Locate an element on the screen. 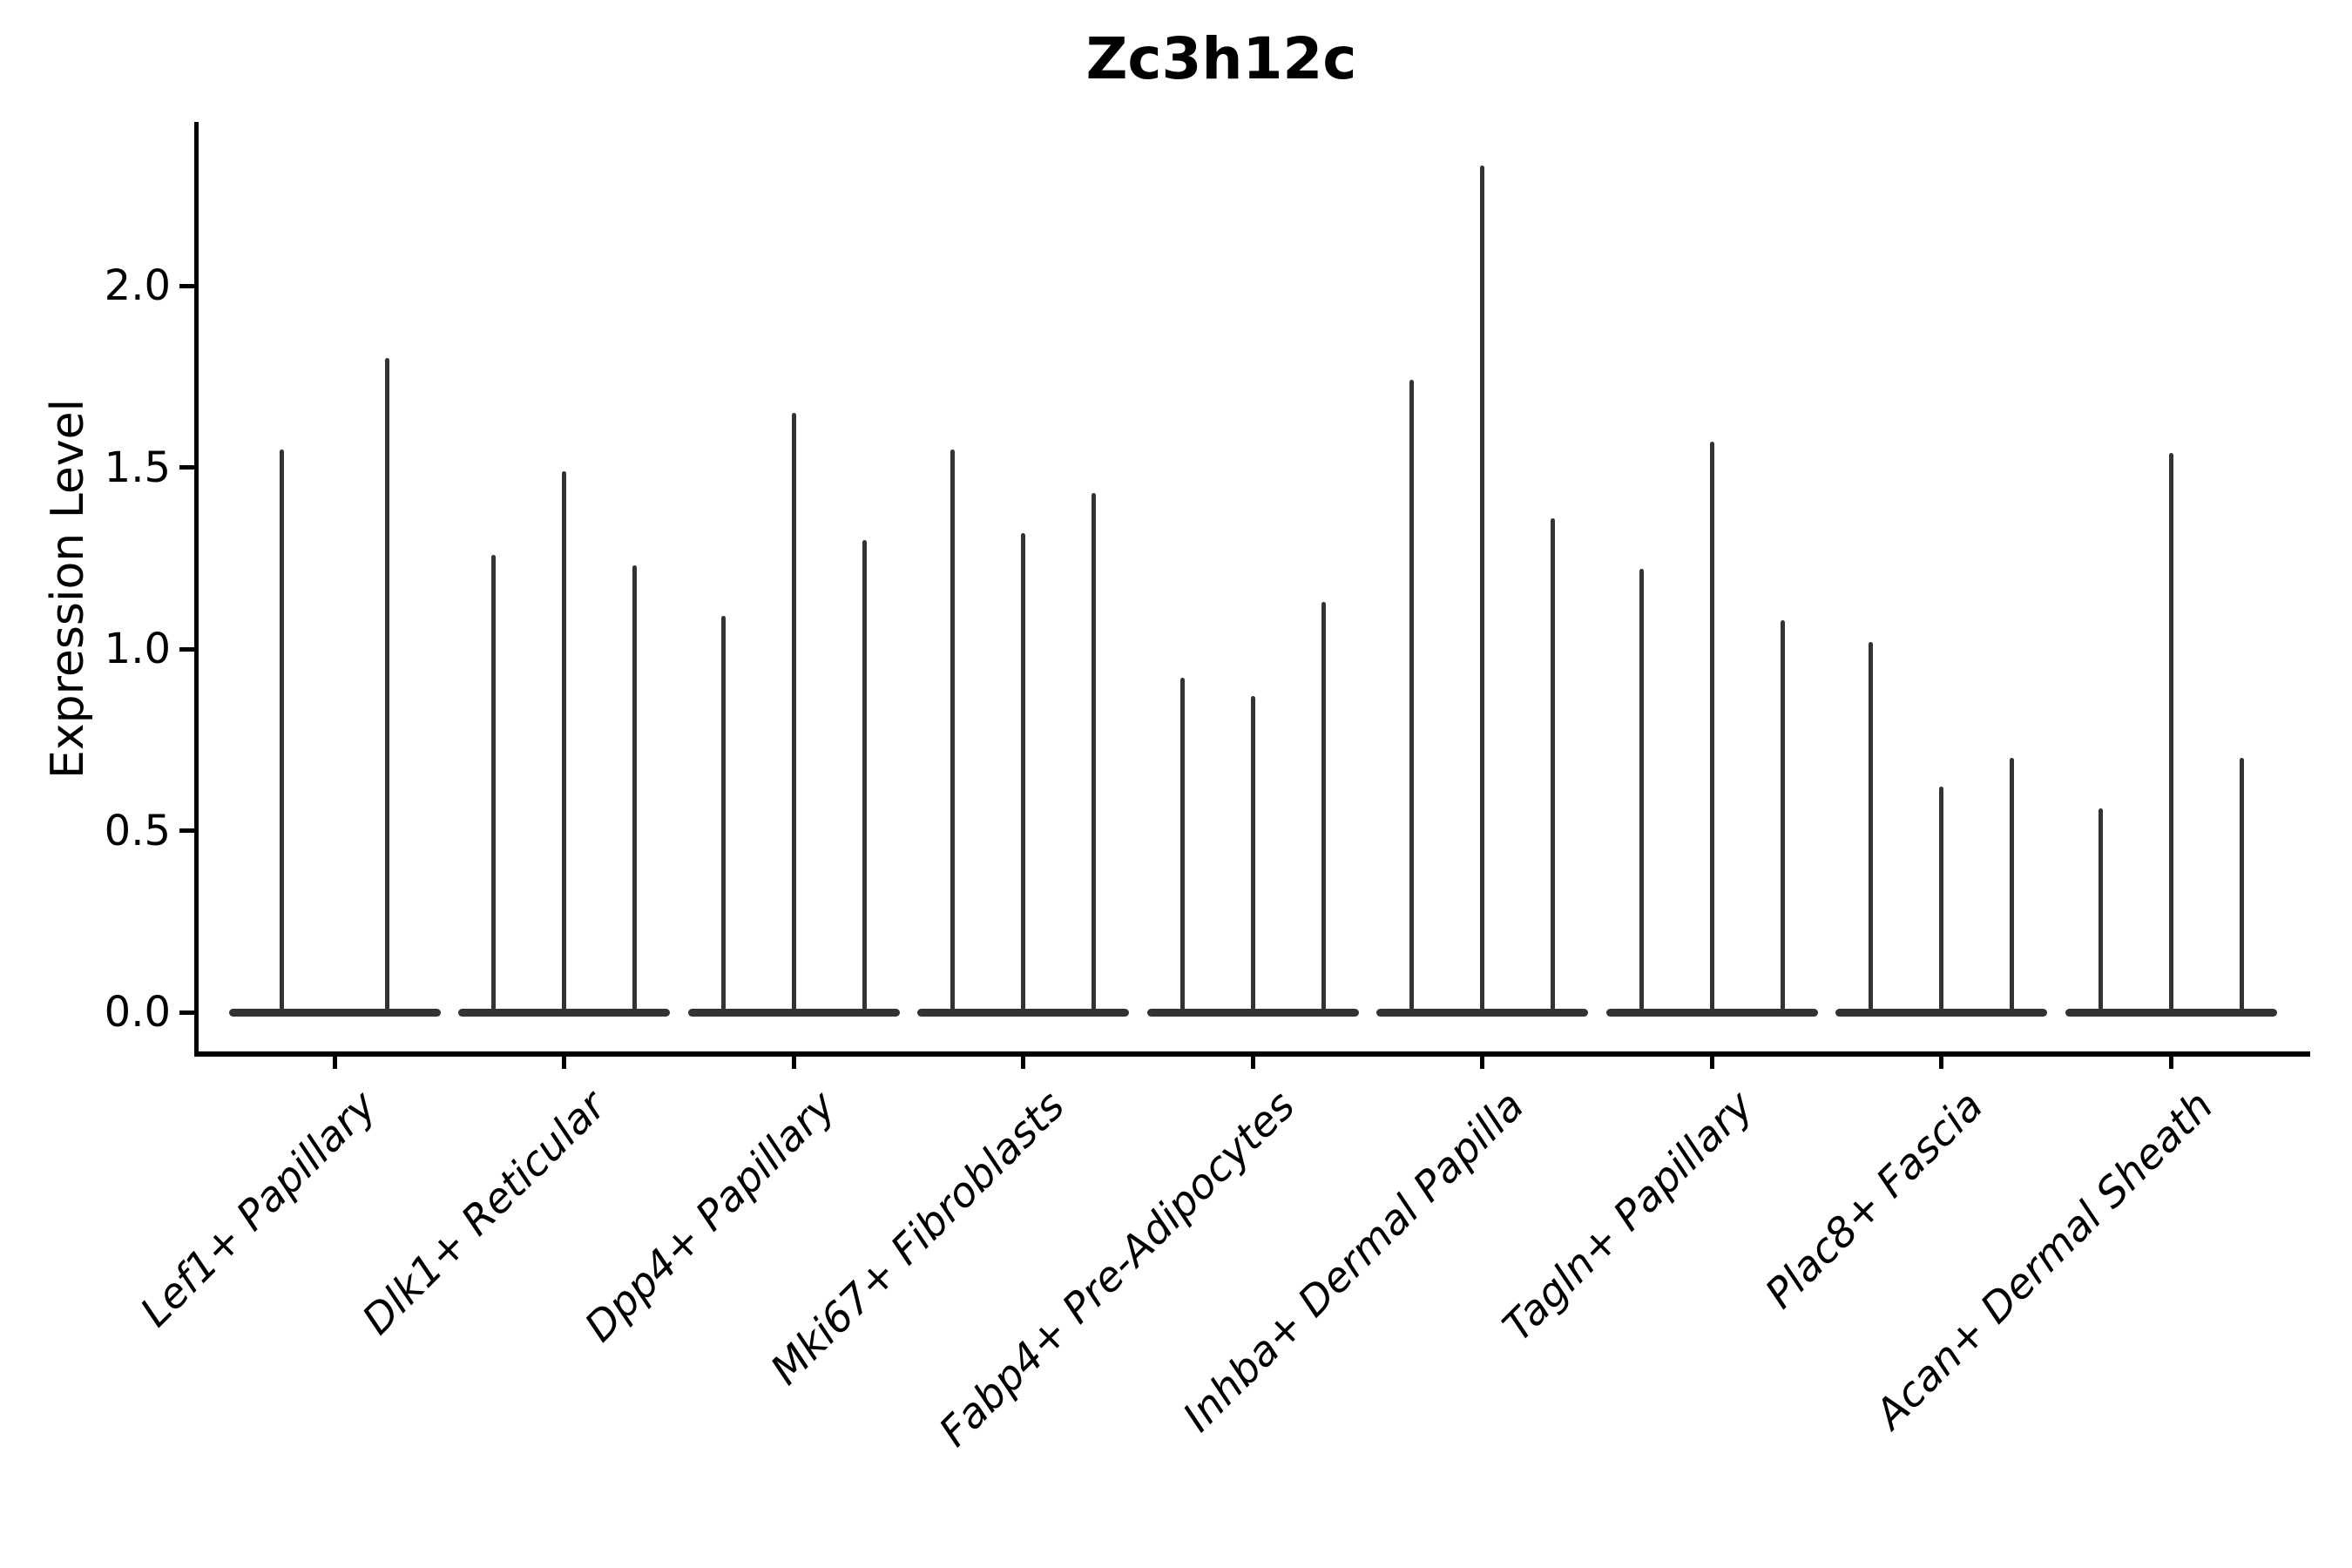  x-axis-line is located at coordinates (1252, 1054).